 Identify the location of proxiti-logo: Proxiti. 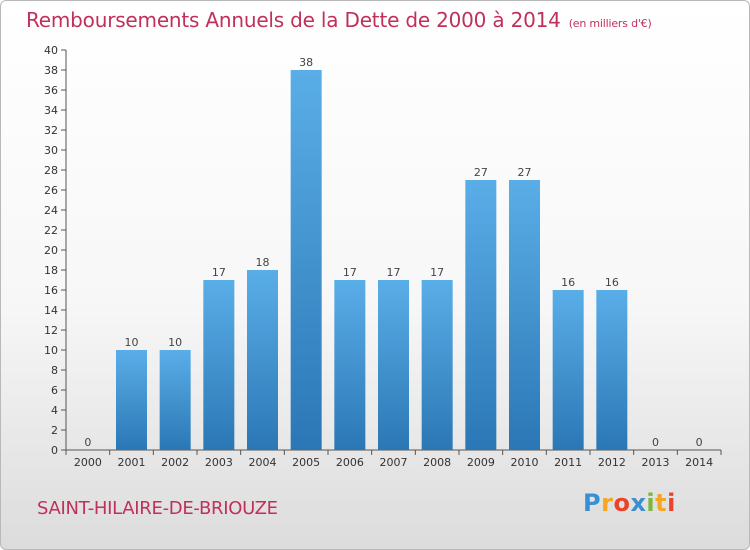
(629, 503).